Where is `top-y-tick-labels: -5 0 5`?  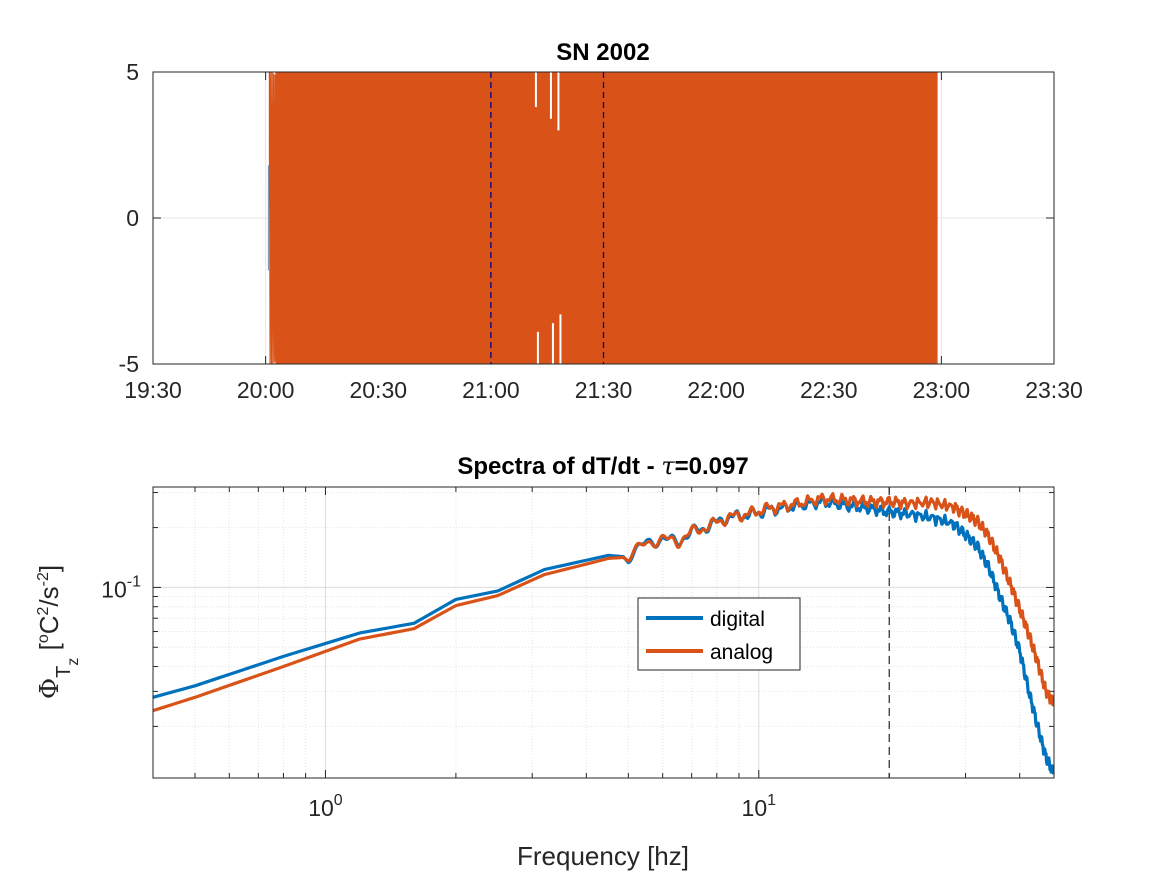
top-y-tick-labels: -5 0 5 is located at coordinates (129, 218).